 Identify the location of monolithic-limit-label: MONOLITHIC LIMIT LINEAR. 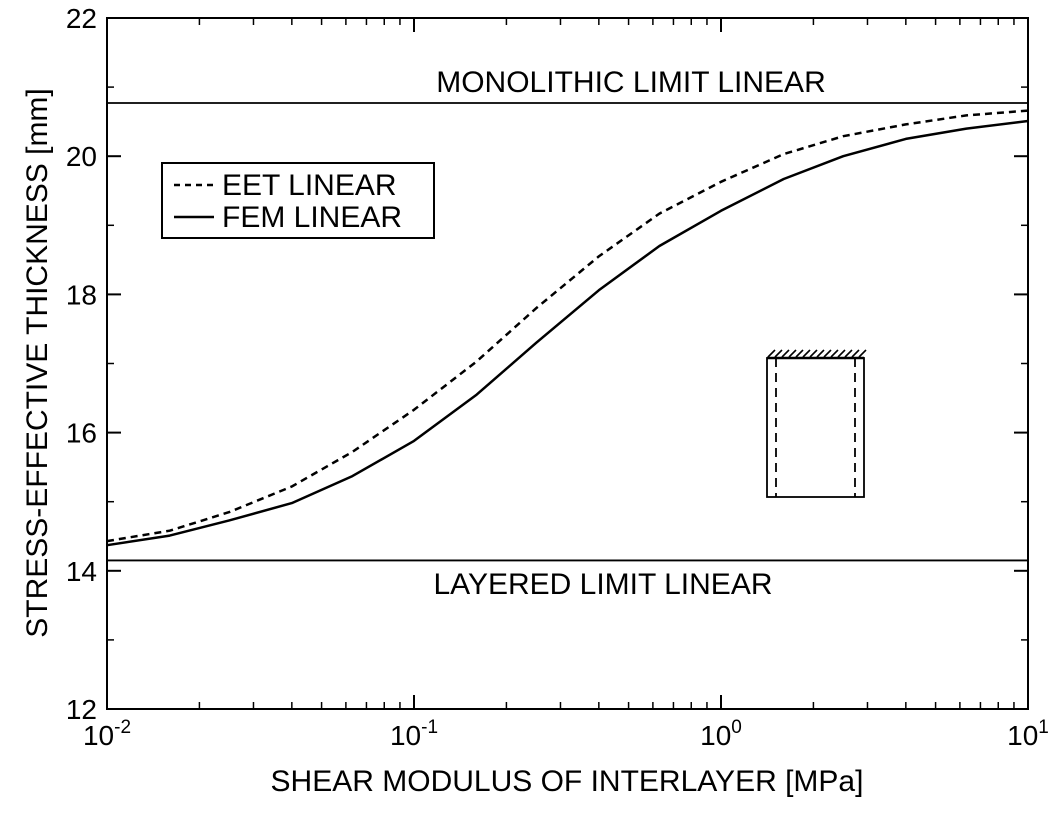
(631, 82).